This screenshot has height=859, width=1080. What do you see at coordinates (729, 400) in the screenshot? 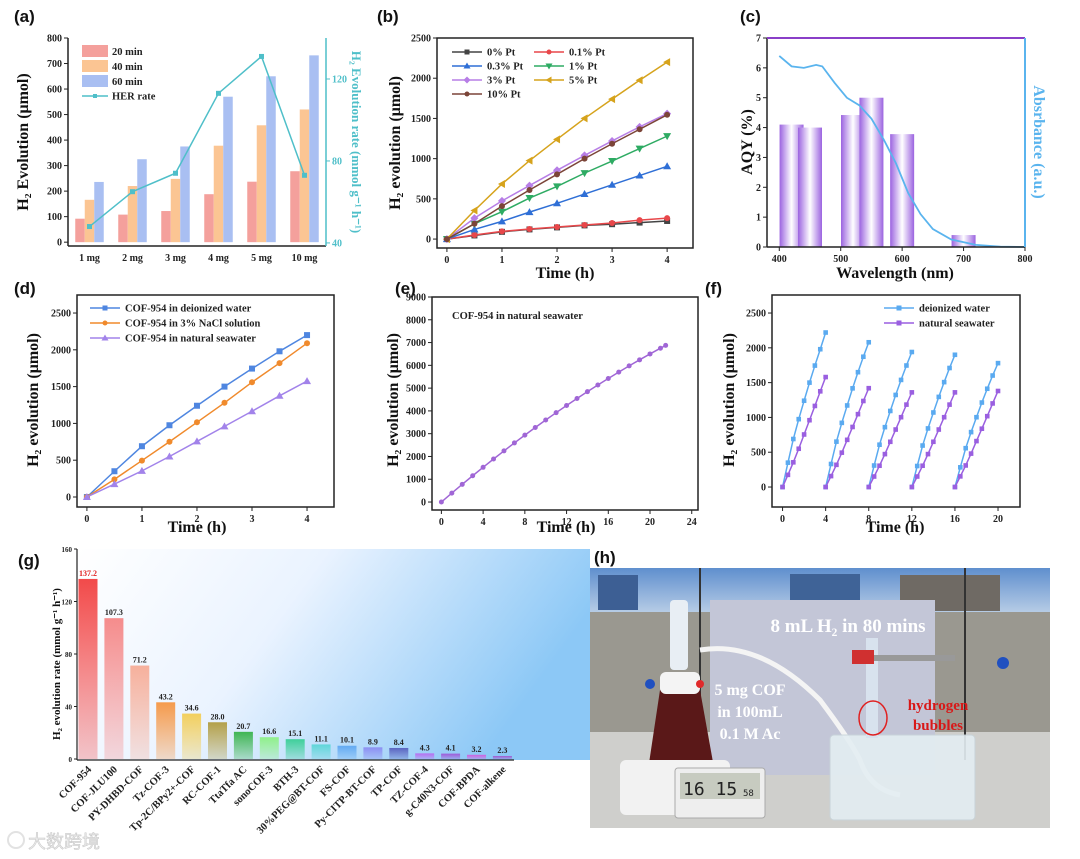
I see `f-ylabel: H₂ evolution (μmol)` at bounding box center [729, 400].